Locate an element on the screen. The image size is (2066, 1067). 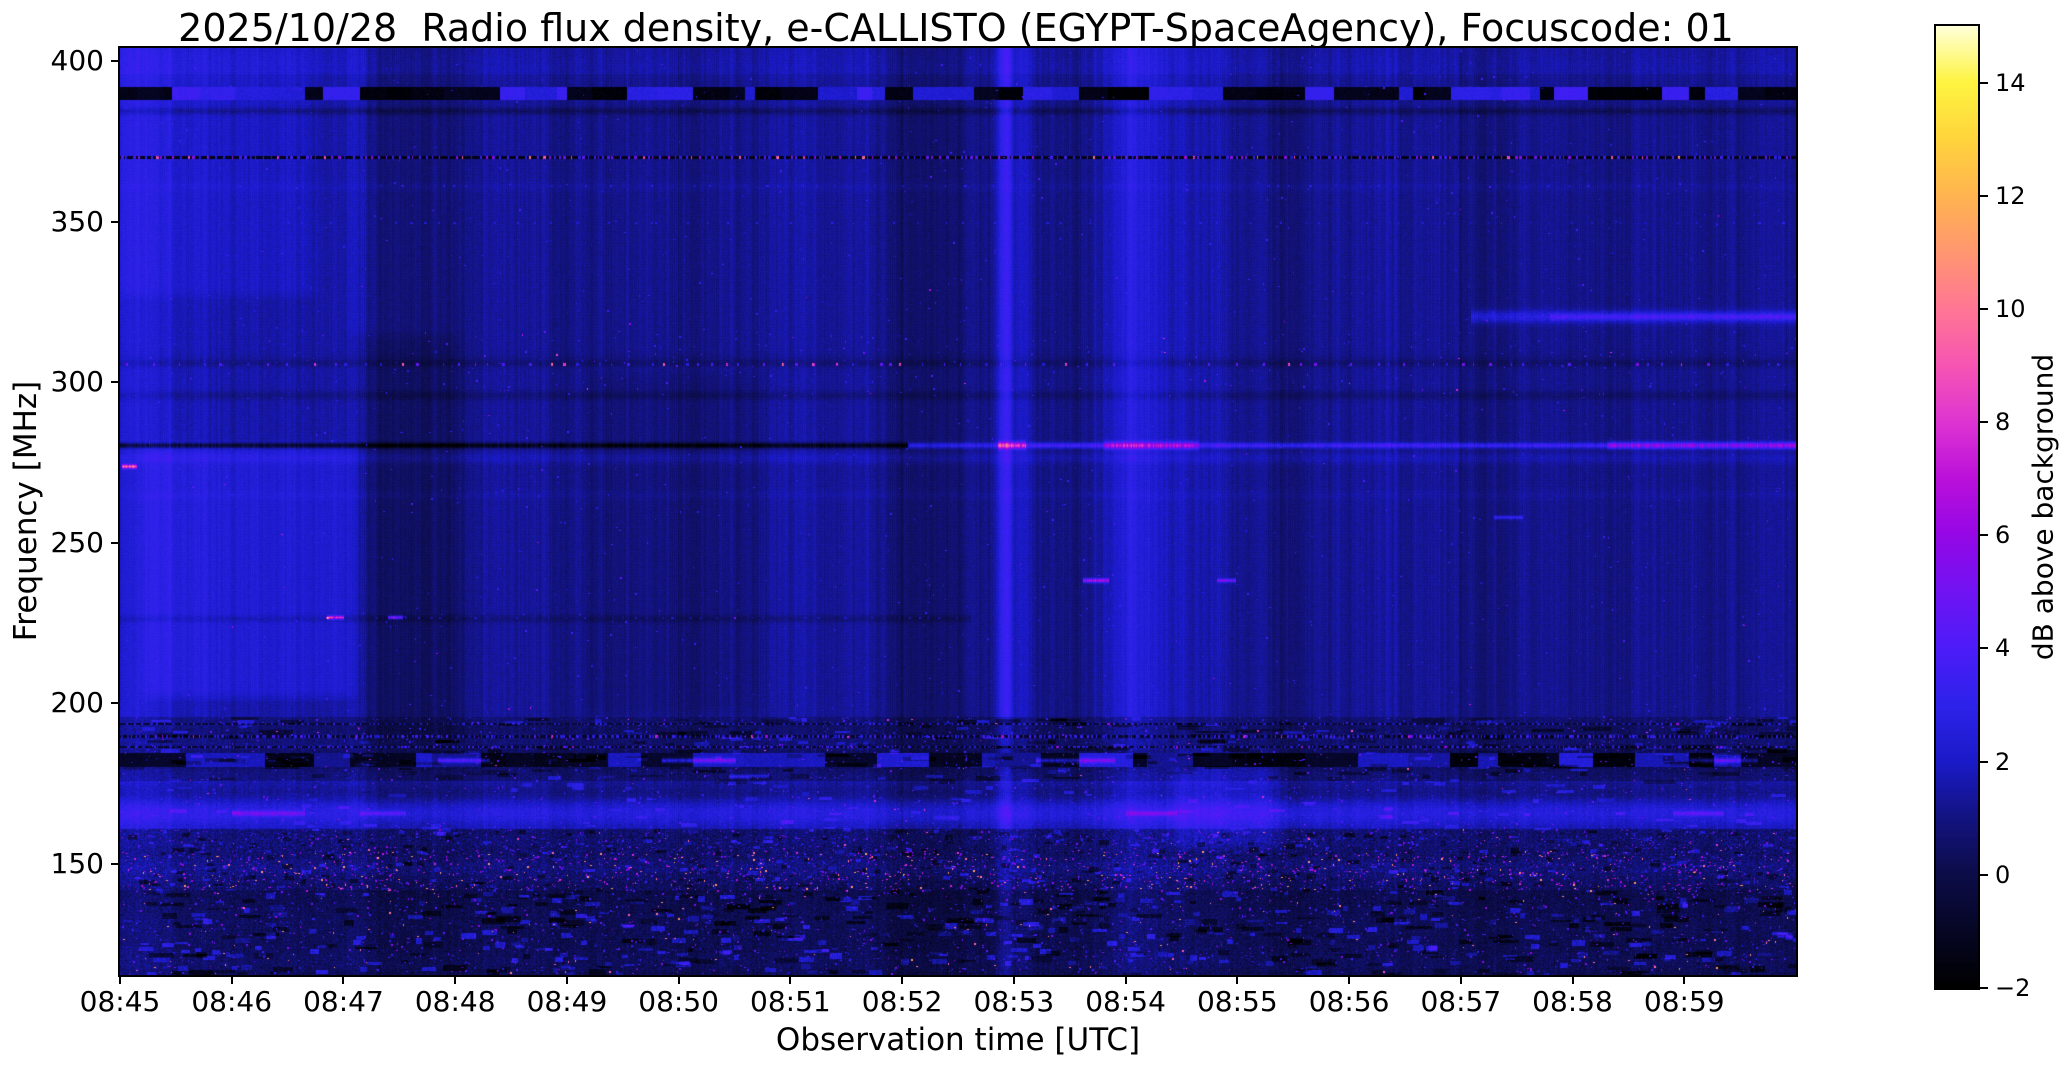
colorbar-tick-label: 14 is located at coordinates (2010, 82).